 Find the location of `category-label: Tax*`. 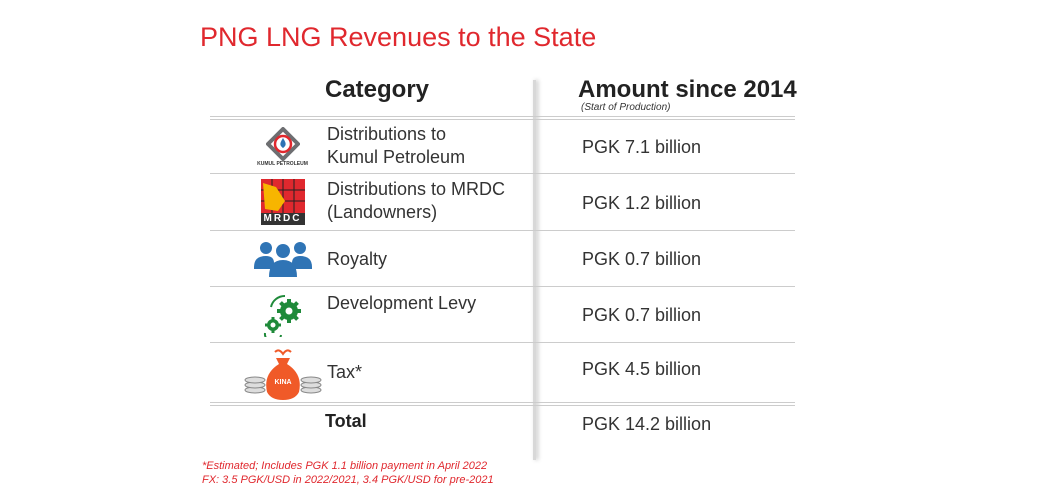

category-label: Tax* is located at coordinates (345, 372).